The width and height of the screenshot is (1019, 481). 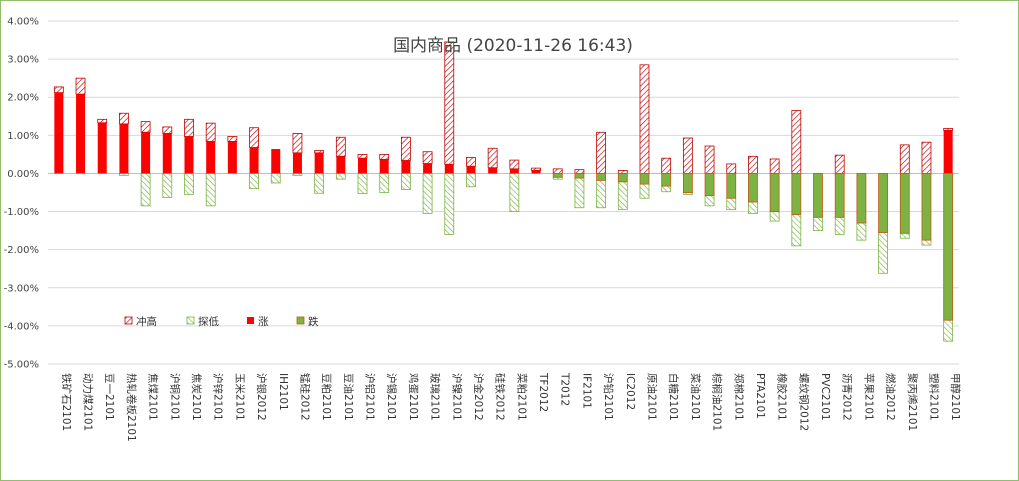 What do you see at coordinates (521, 397) in the screenshot?
I see `x-tick-label: 菜粕2101` at bounding box center [521, 397].